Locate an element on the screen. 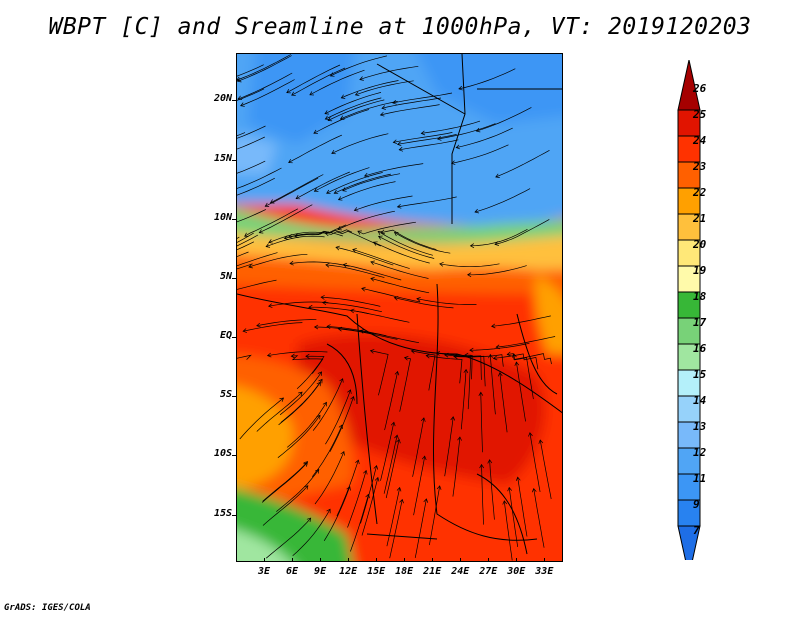 This screenshot has width=800, height=618. colorbar-label: 9 is located at coordinates (696, 504).